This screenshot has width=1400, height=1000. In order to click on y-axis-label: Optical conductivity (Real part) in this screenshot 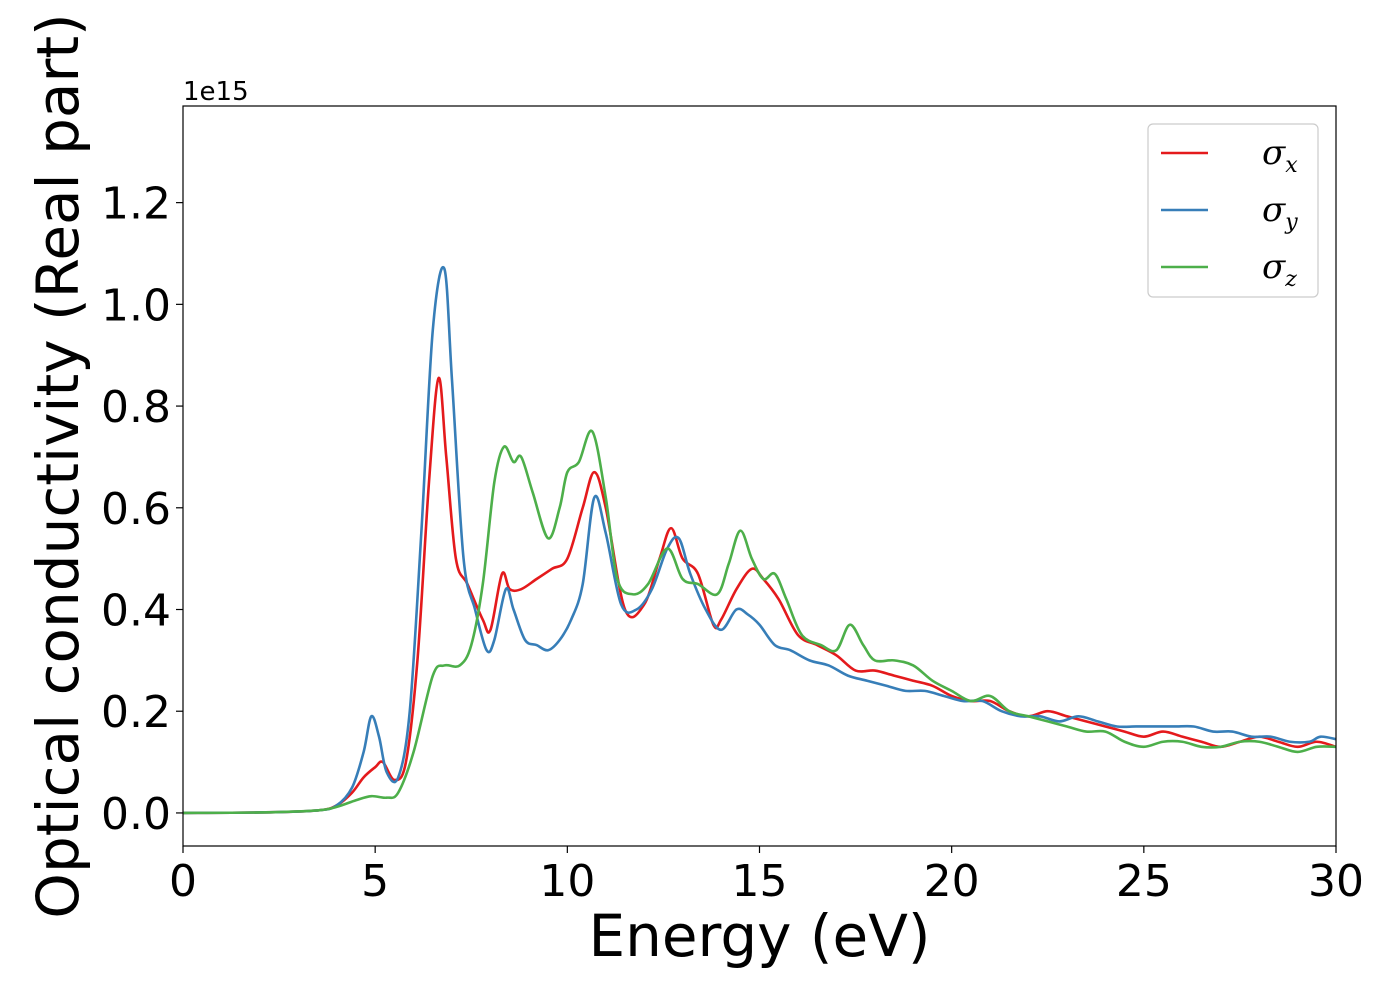, I will do `click(58, 465)`.